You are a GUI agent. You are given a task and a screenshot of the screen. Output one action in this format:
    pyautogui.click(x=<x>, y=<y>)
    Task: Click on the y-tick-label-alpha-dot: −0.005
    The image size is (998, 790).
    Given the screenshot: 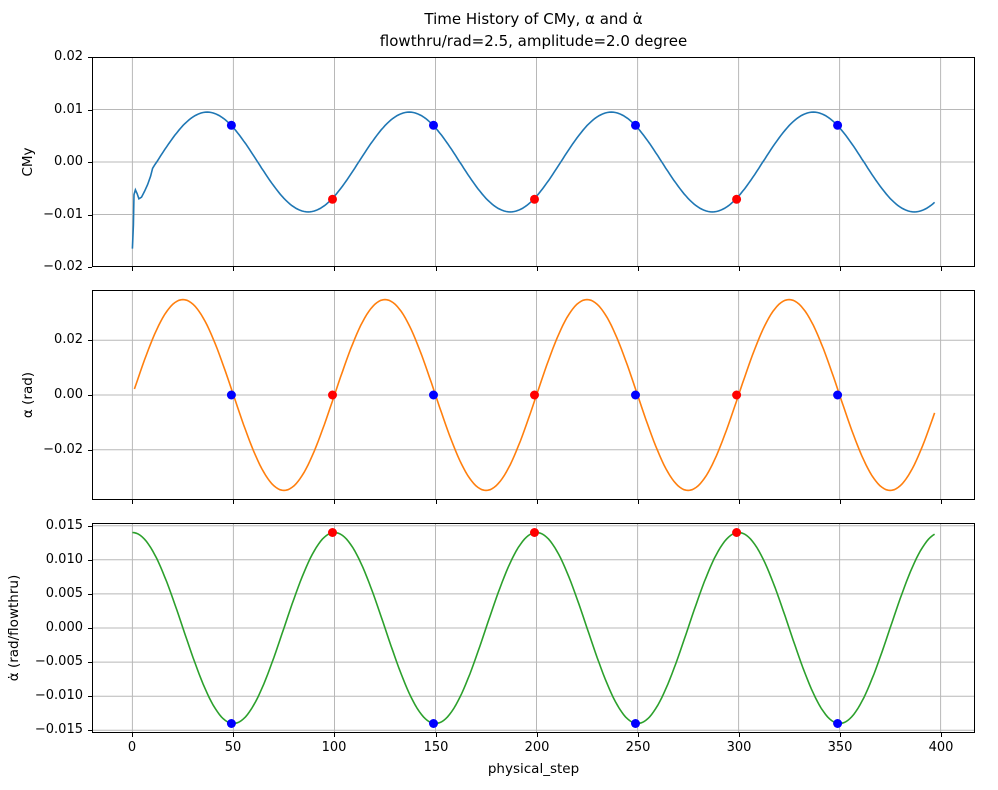 What is the action you would take?
    pyautogui.click(x=58, y=662)
    